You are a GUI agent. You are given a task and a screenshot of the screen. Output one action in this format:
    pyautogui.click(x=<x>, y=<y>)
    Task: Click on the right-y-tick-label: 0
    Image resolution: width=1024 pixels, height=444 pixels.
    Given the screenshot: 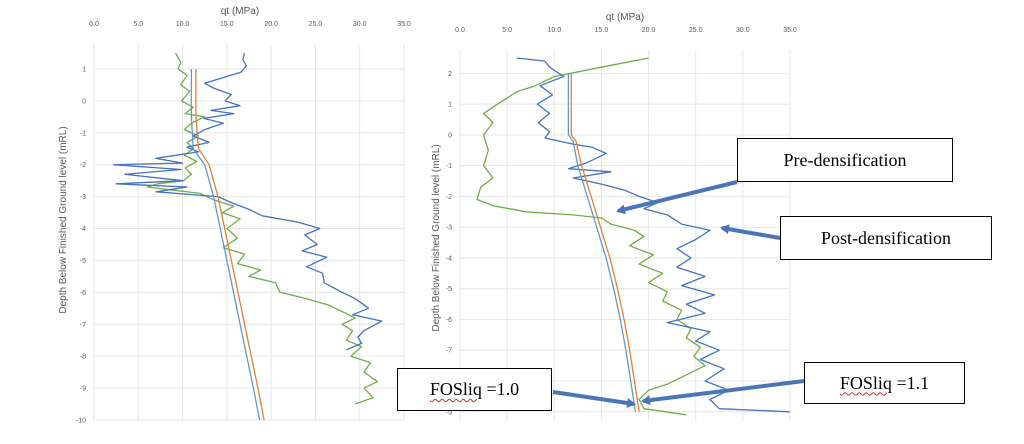 What is the action you would take?
    pyautogui.click(x=450, y=135)
    